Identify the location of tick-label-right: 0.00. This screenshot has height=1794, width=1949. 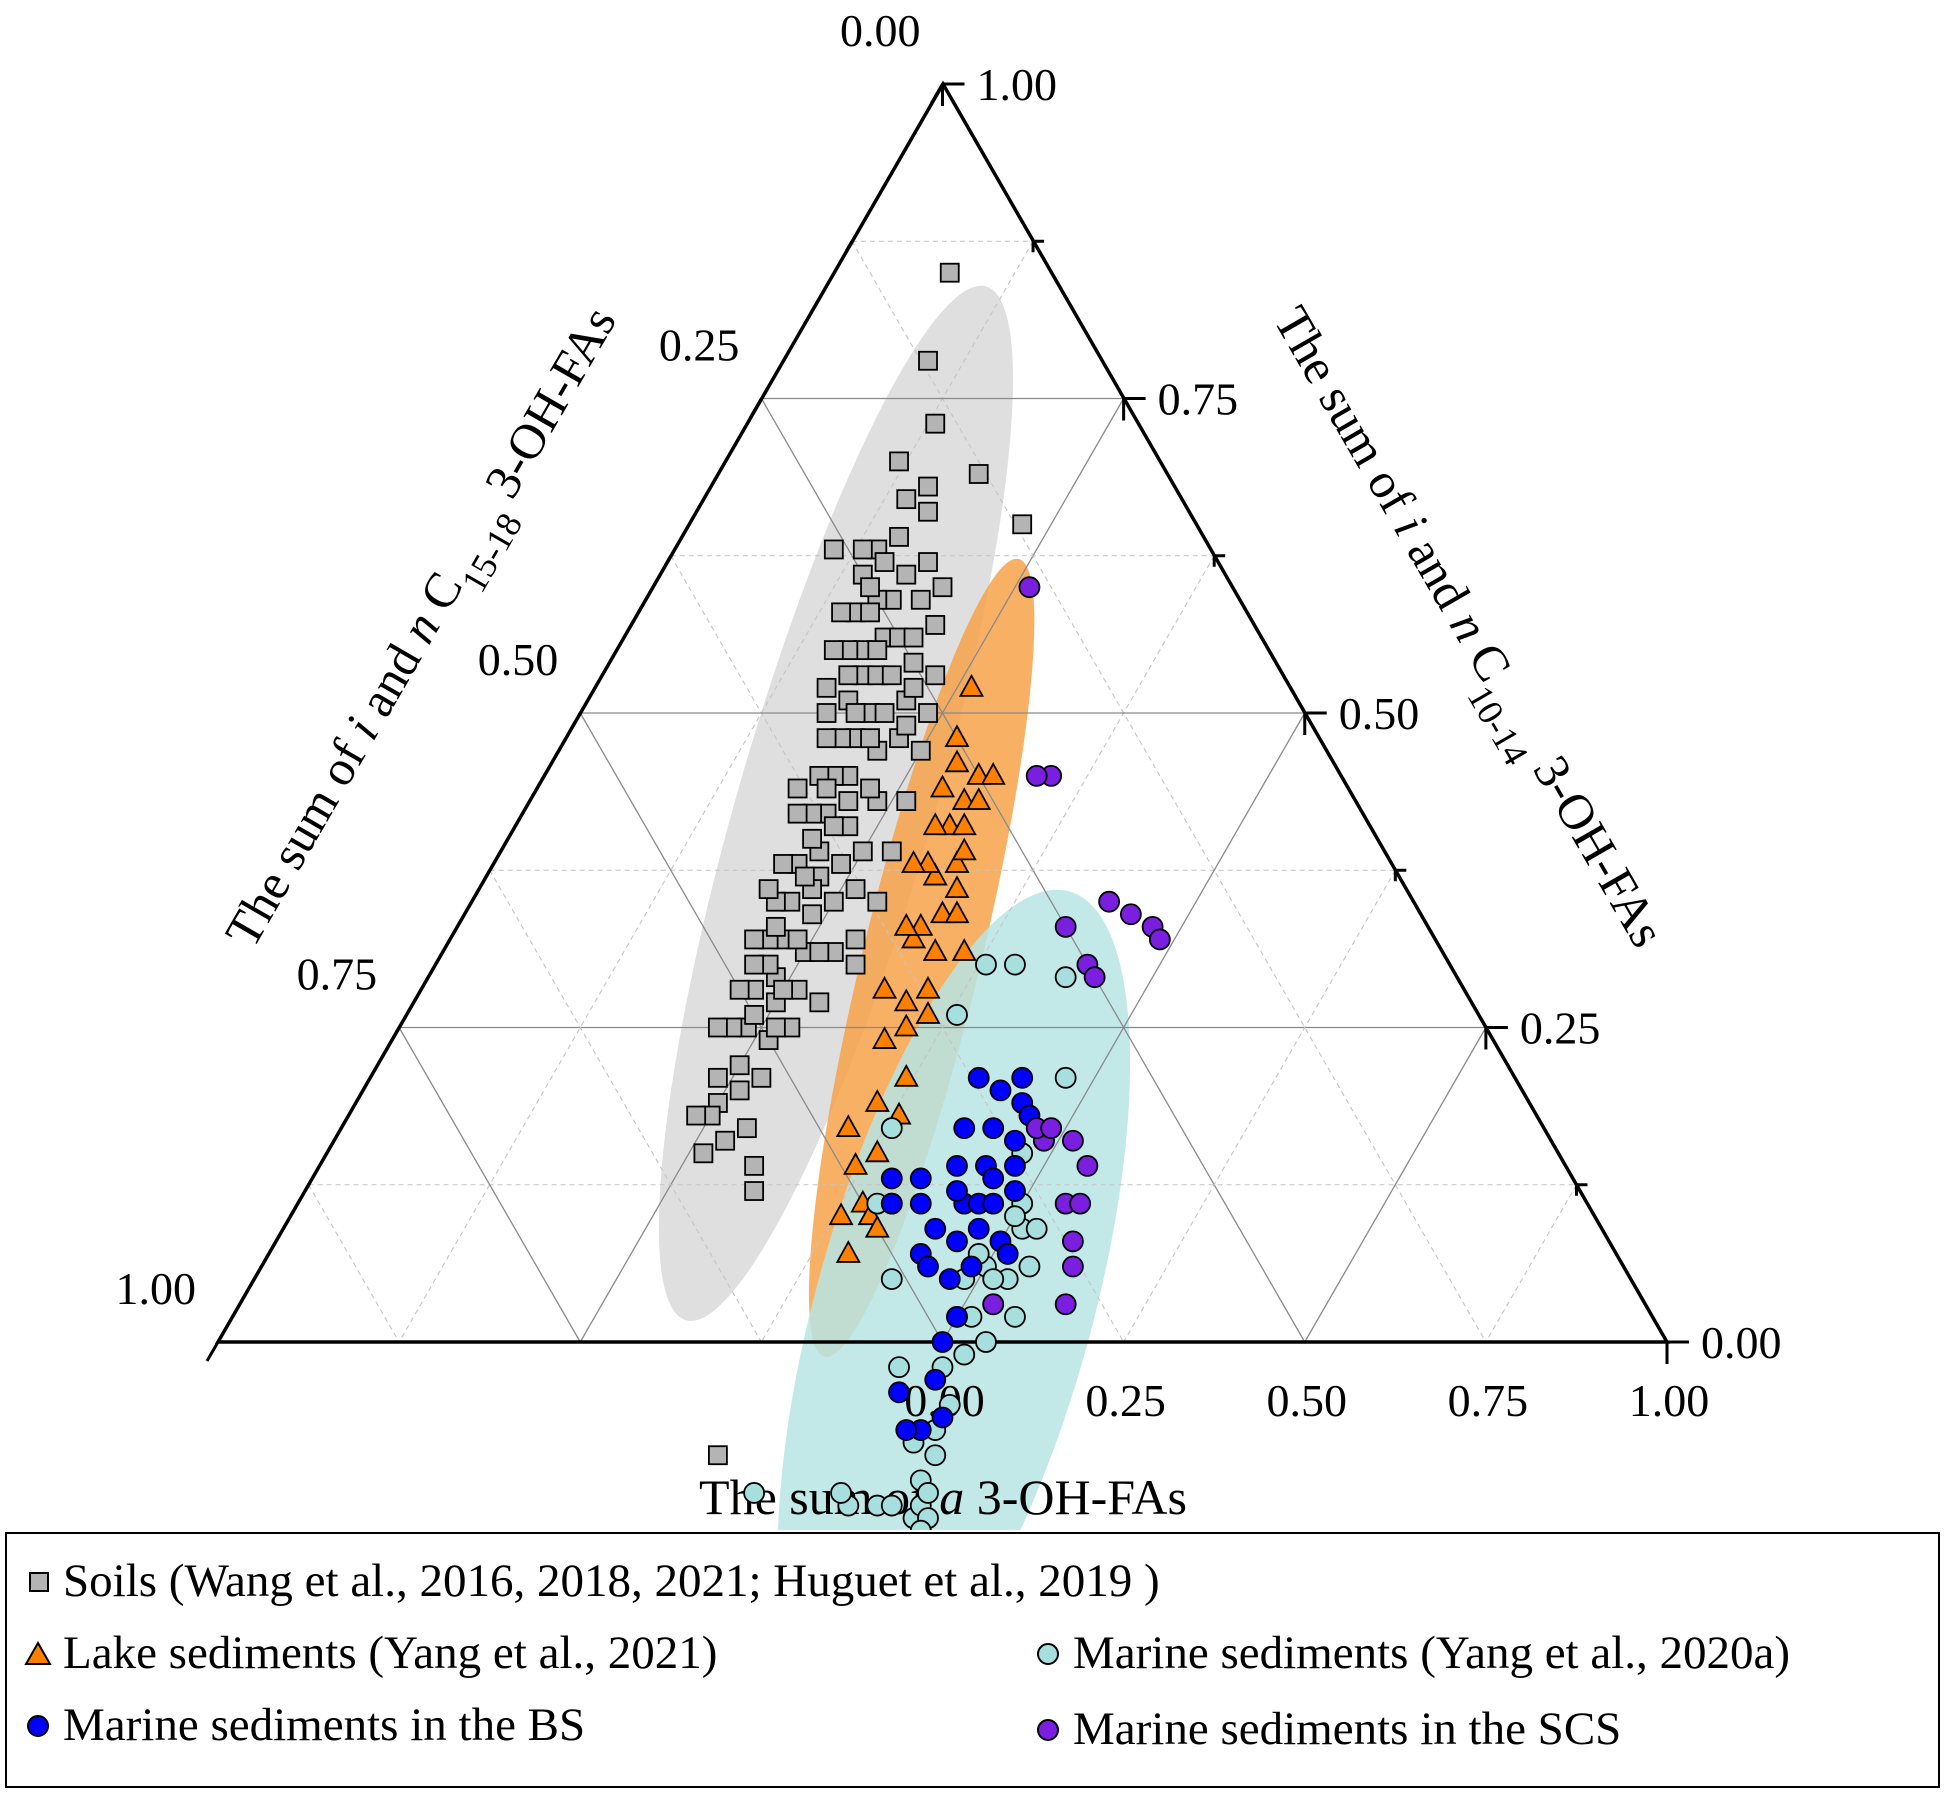
(1741, 1342).